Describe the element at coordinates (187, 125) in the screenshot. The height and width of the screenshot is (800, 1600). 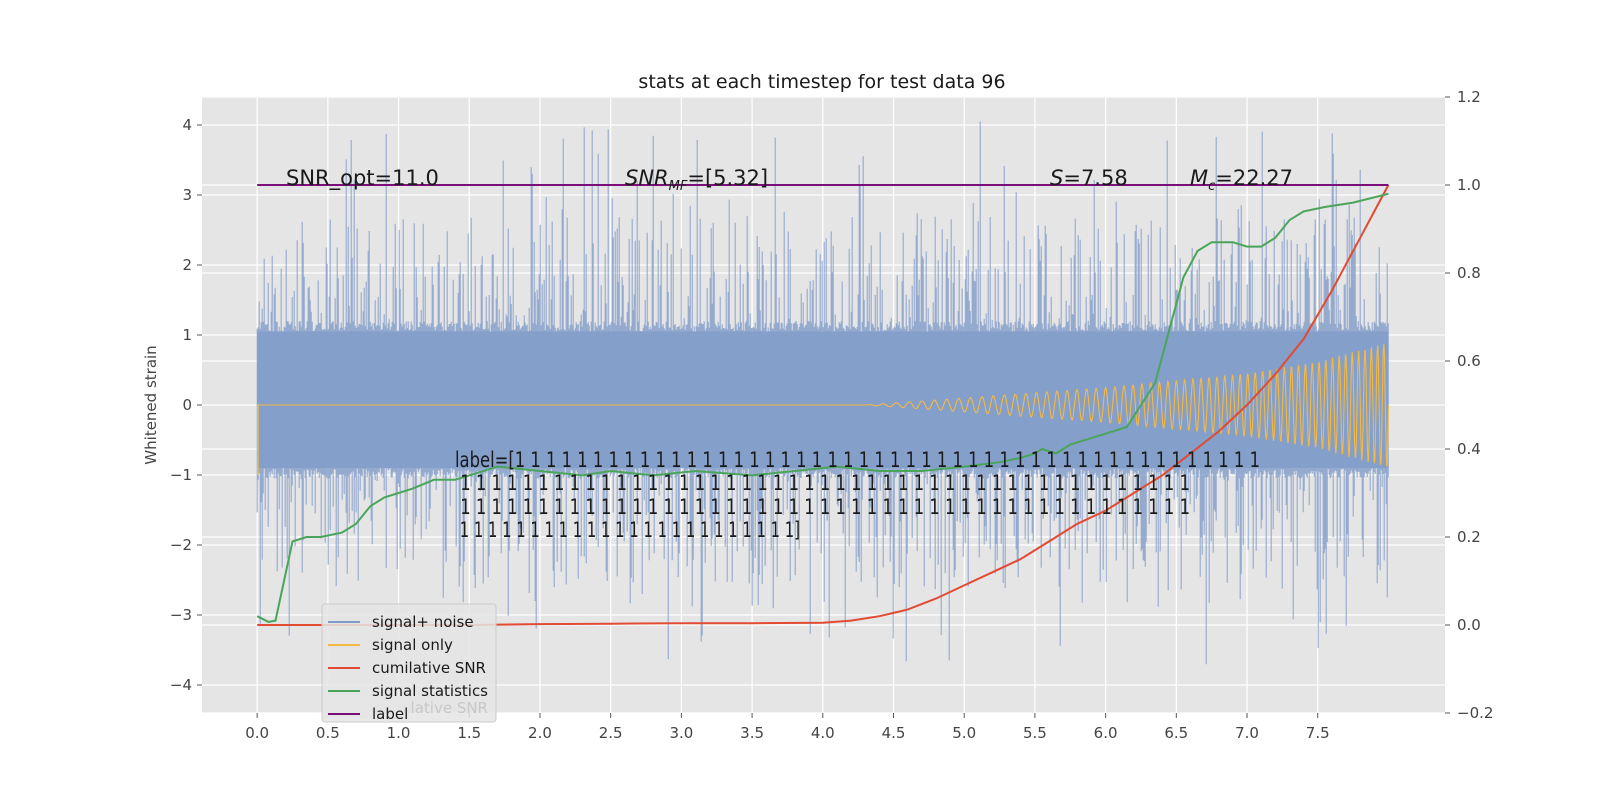
I see `y-tick-label: 4` at that location.